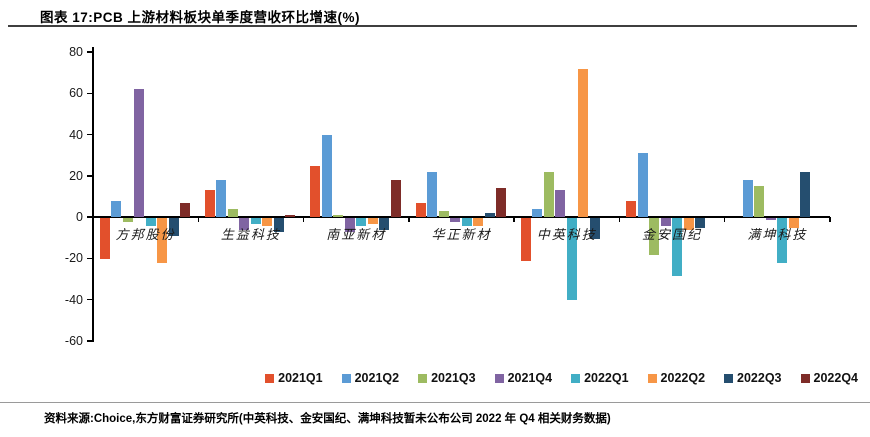 The width and height of the screenshot is (870, 437). What do you see at coordinates (631, 209) in the screenshot?
I see `bar-2021Q1-金安国纪` at bounding box center [631, 209].